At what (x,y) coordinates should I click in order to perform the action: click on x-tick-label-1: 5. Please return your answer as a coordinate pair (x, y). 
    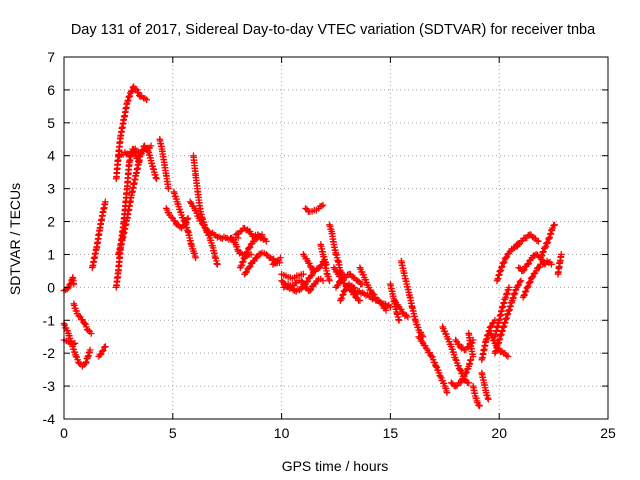
    Looking at the image, I should click on (173, 433).